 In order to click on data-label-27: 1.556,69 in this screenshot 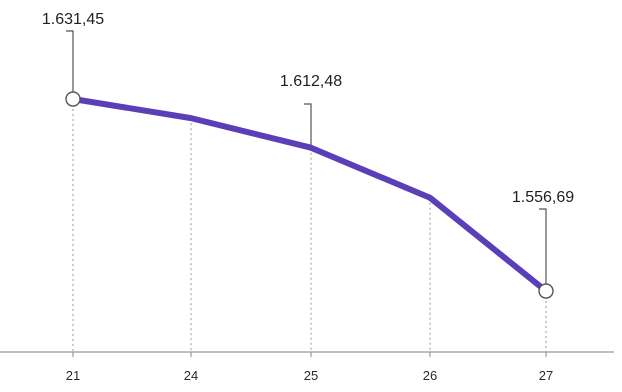, I will do `click(543, 197)`.